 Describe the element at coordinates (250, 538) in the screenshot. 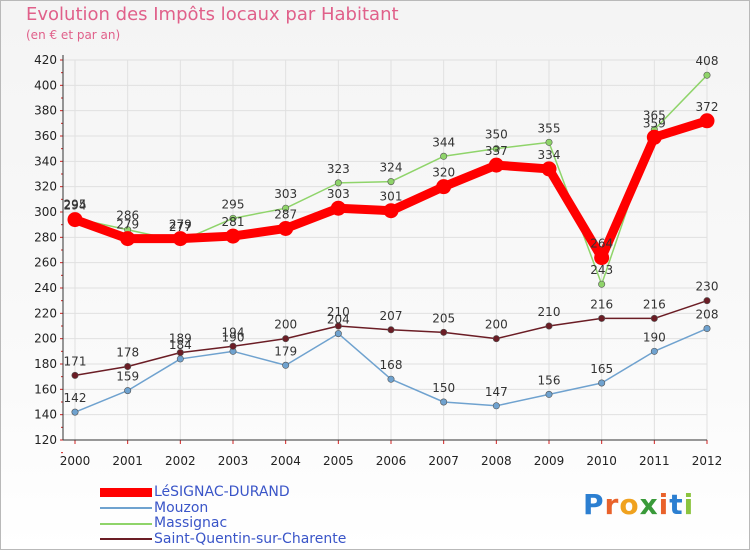

I see `legend-label: Saint-Quentin-sur-Charente` at that location.